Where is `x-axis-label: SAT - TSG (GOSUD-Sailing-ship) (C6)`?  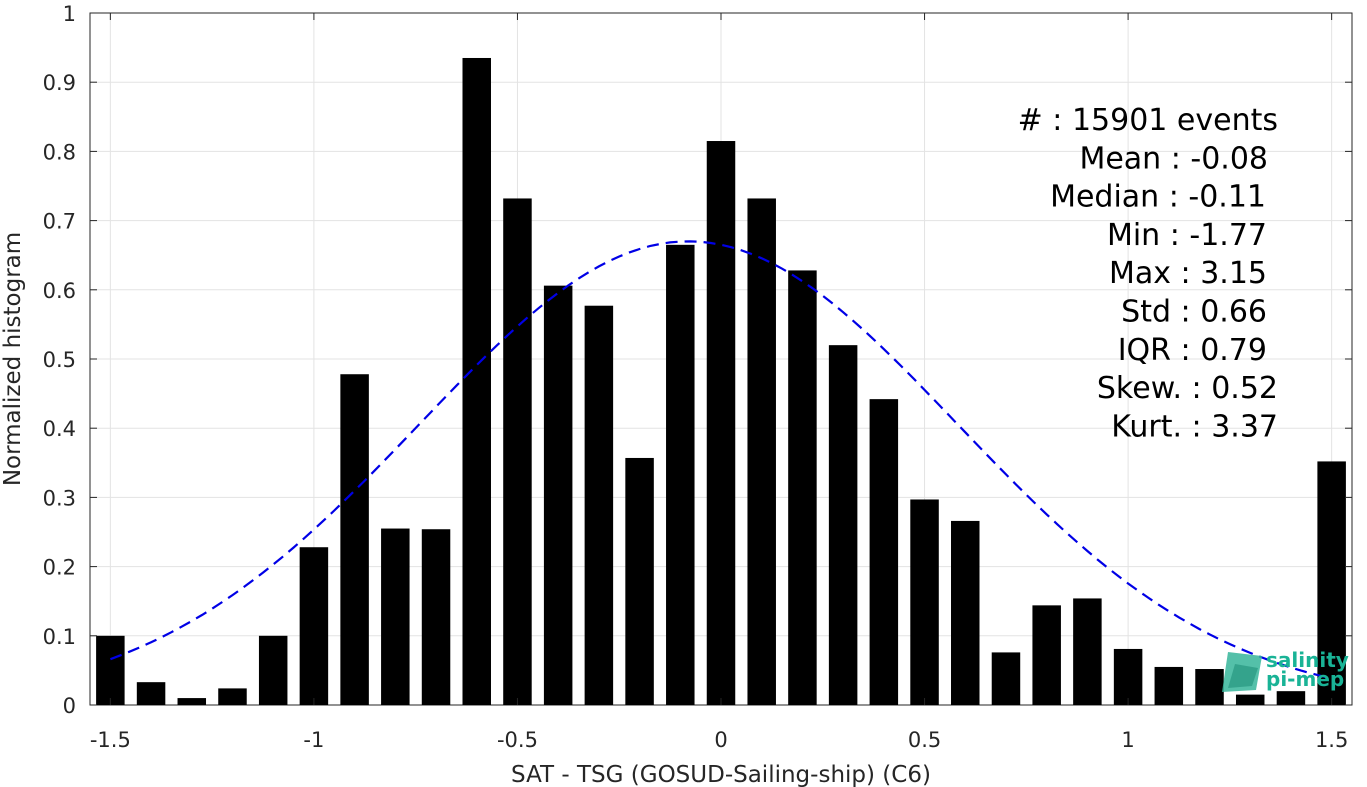 x-axis-label: SAT - TSG (GOSUD-Sailing-ship) (C6) is located at coordinates (721, 774).